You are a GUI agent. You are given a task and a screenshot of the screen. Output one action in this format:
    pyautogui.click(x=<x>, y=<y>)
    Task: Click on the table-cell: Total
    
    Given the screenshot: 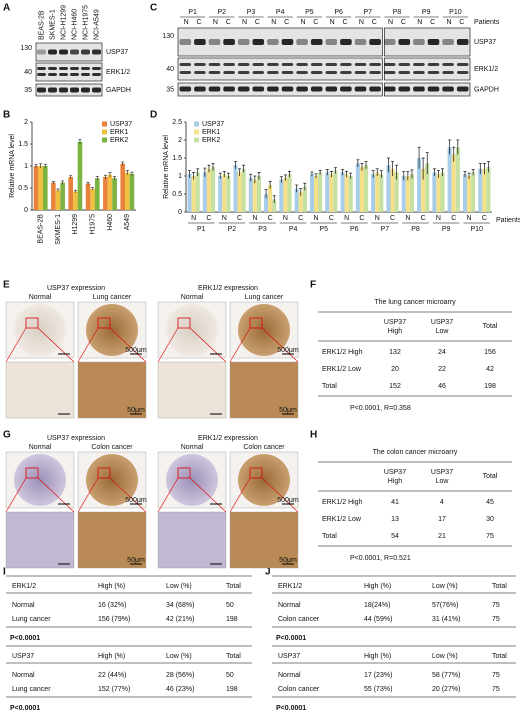 What is the action you would take?
    pyautogui.click(x=329, y=386)
    